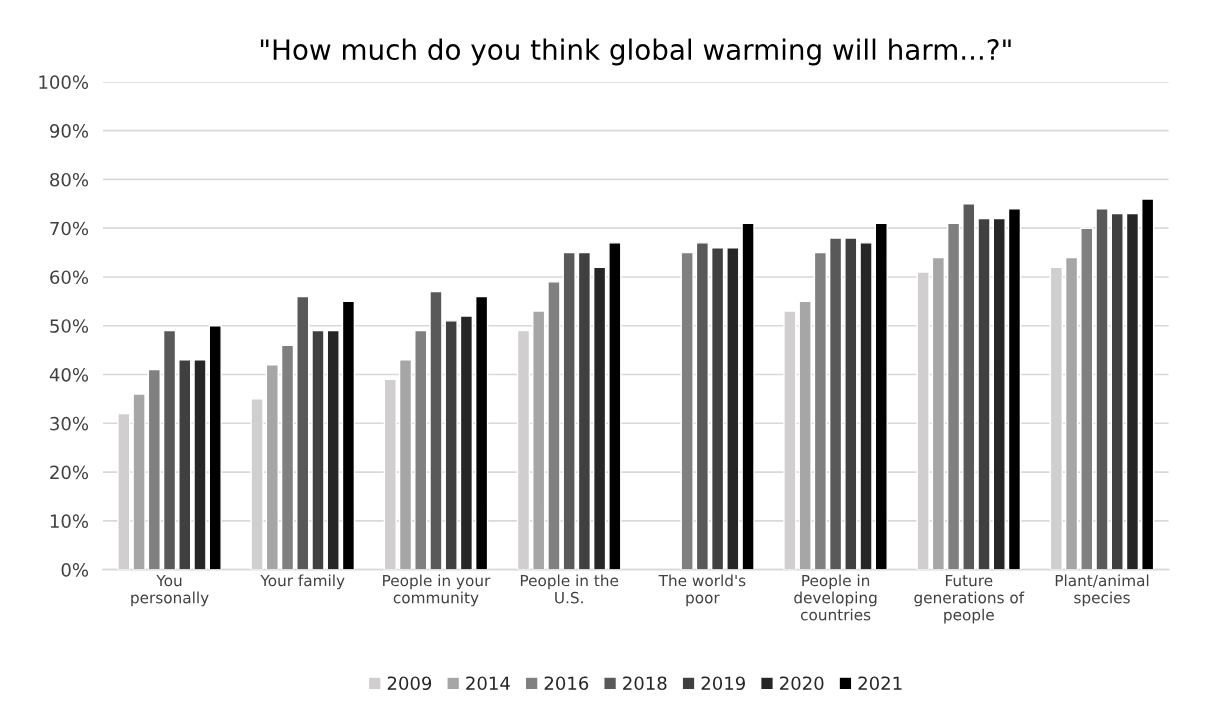 The height and width of the screenshot is (712, 1211). What do you see at coordinates (635, 52) in the screenshot?
I see `chart-title: "How much do you think global warming will harm...?"` at bounding box center [635, 52].